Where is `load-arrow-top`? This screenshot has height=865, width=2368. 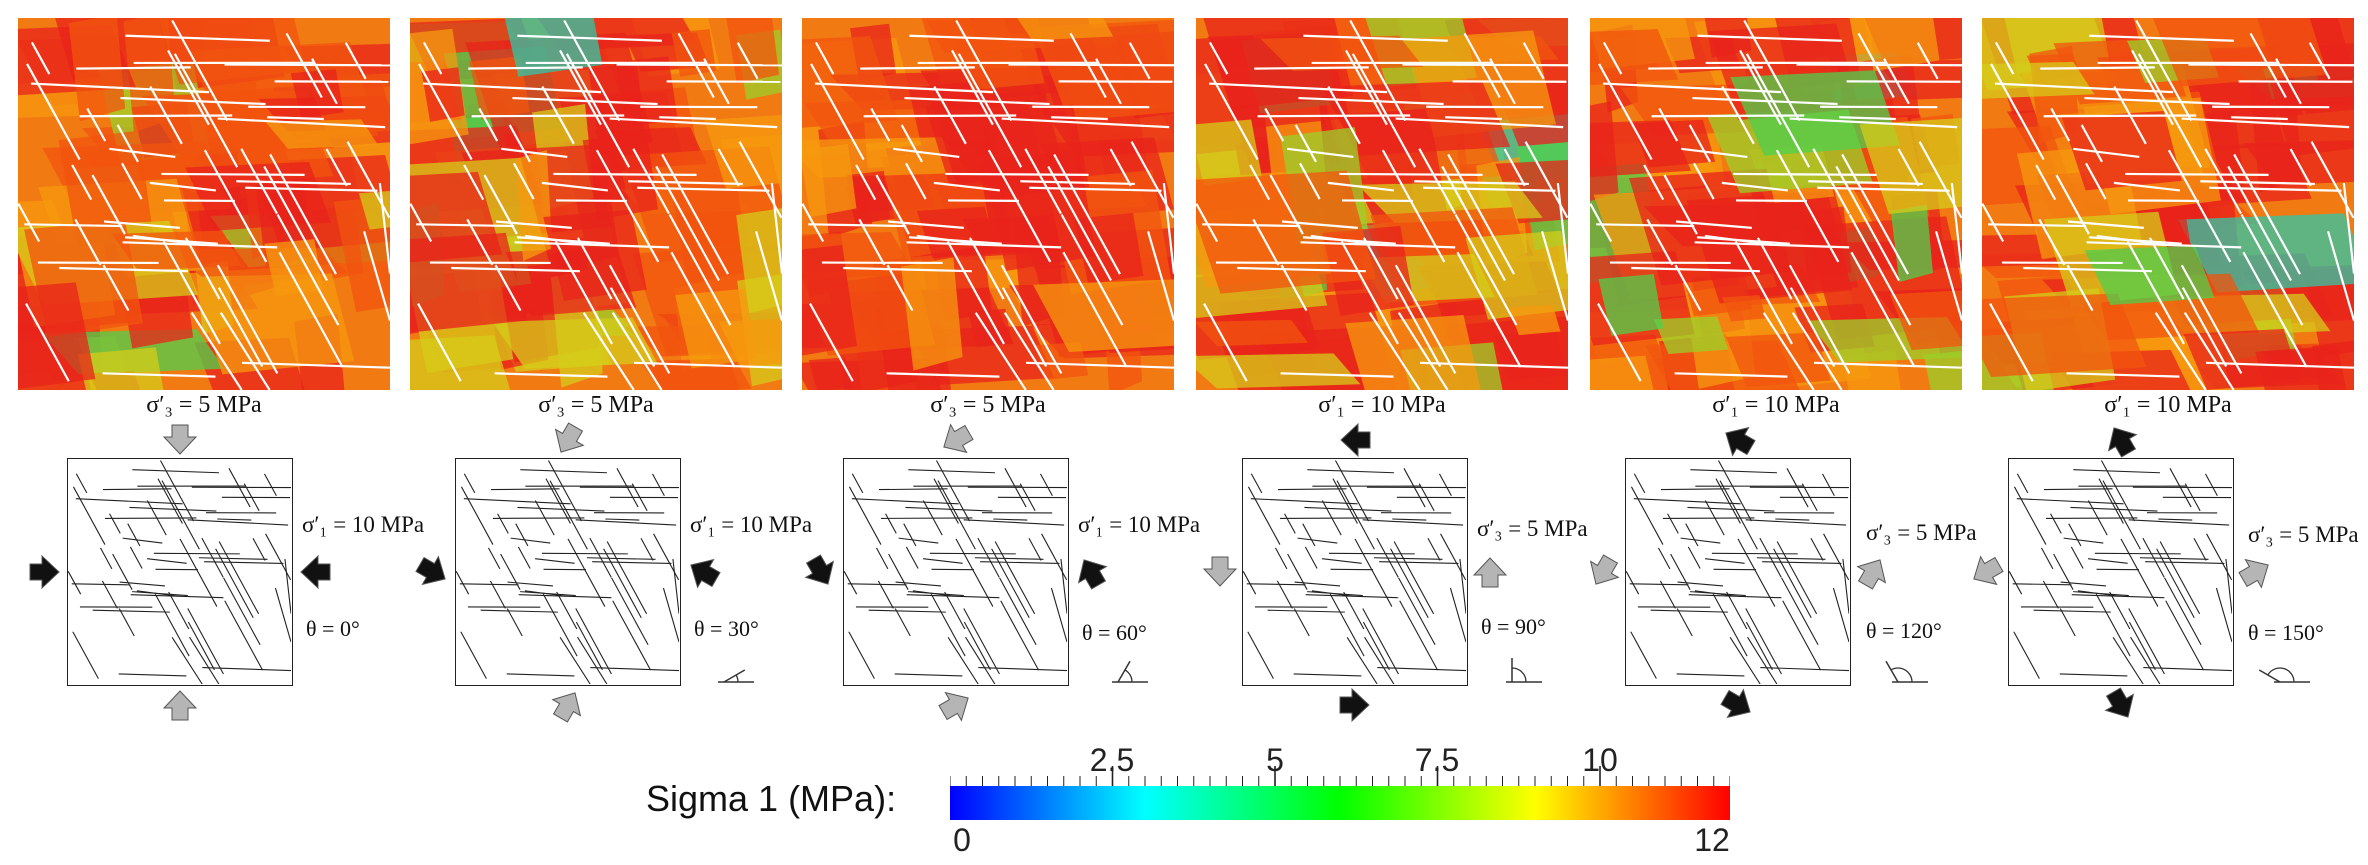
load-arrow-top is located at coordinates (1355, 440).